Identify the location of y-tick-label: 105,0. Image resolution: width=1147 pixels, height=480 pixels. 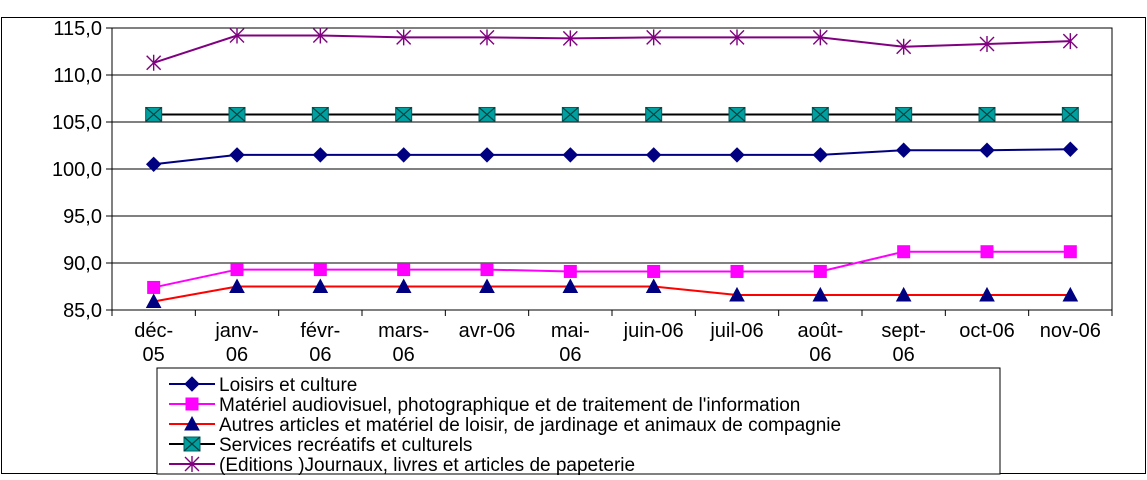
(77, 123).